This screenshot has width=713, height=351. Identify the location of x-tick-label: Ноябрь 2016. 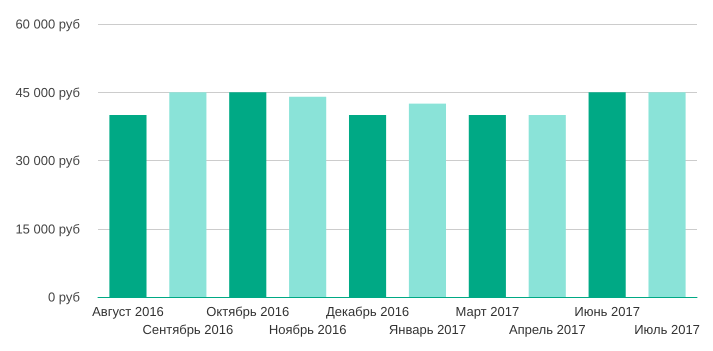
(307, 329).